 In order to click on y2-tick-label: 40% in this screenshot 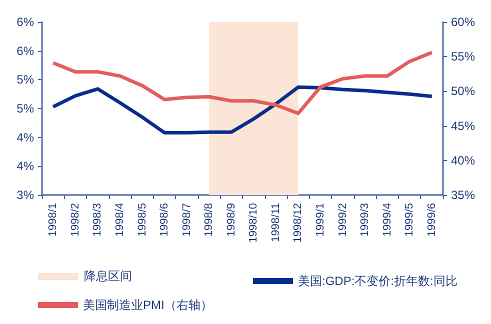, I will do `click(463, 160)`.